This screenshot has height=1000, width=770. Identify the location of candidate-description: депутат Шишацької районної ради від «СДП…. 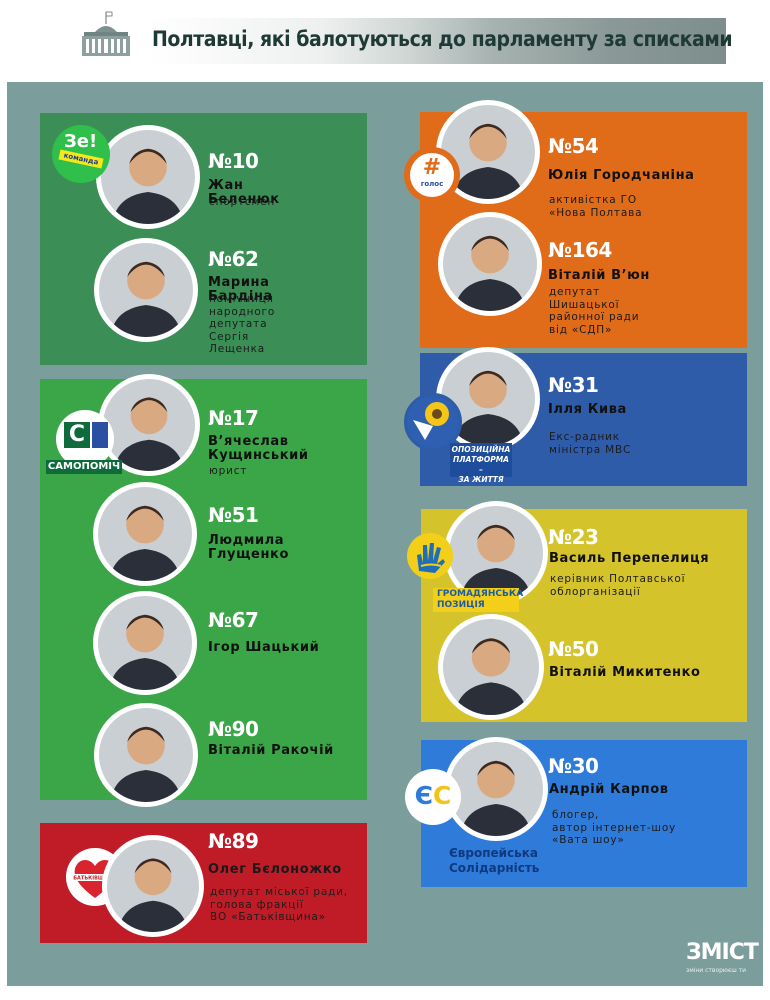
(594, 311).